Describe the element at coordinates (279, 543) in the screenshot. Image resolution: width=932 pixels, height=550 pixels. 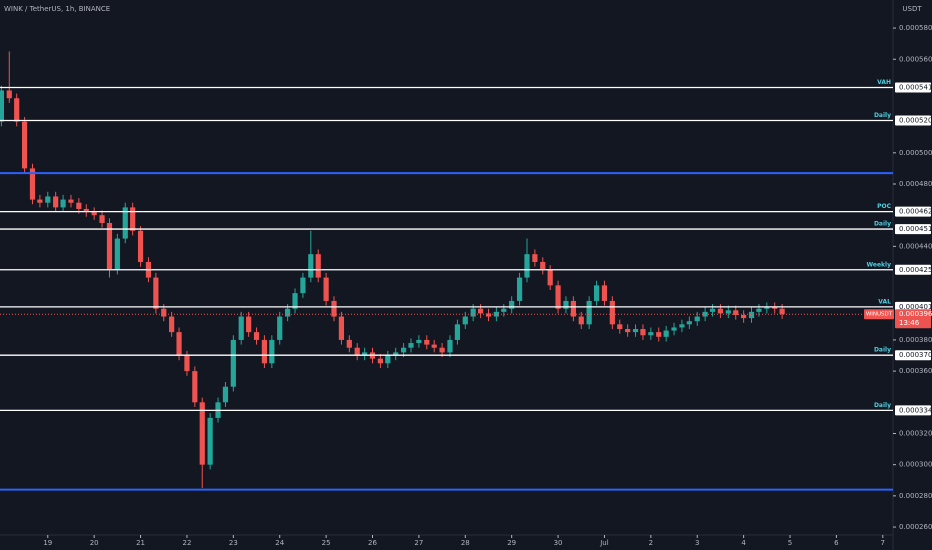
I see `x-tick-label: 24` at that location.